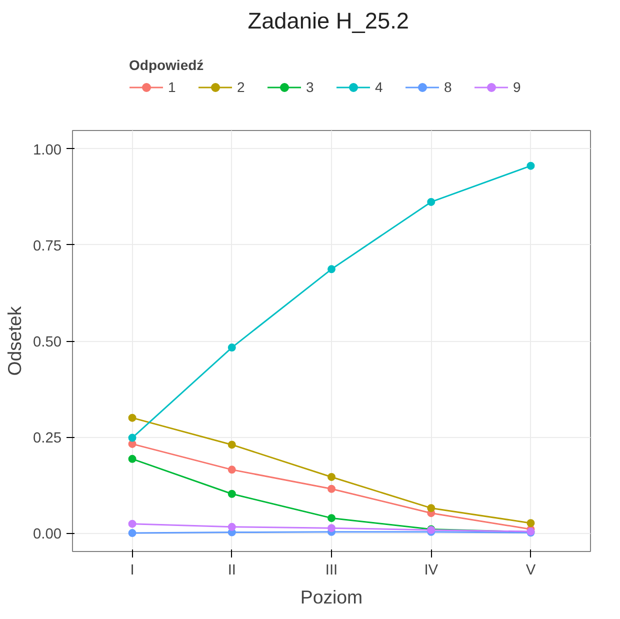 Image resolution: width=620 pixels, height=619 pixels. What do you see at coordinates (328, 21) in the screenshot?
I see `chart-title: Zadanie H_25.2` at bounding box center [328, 21].